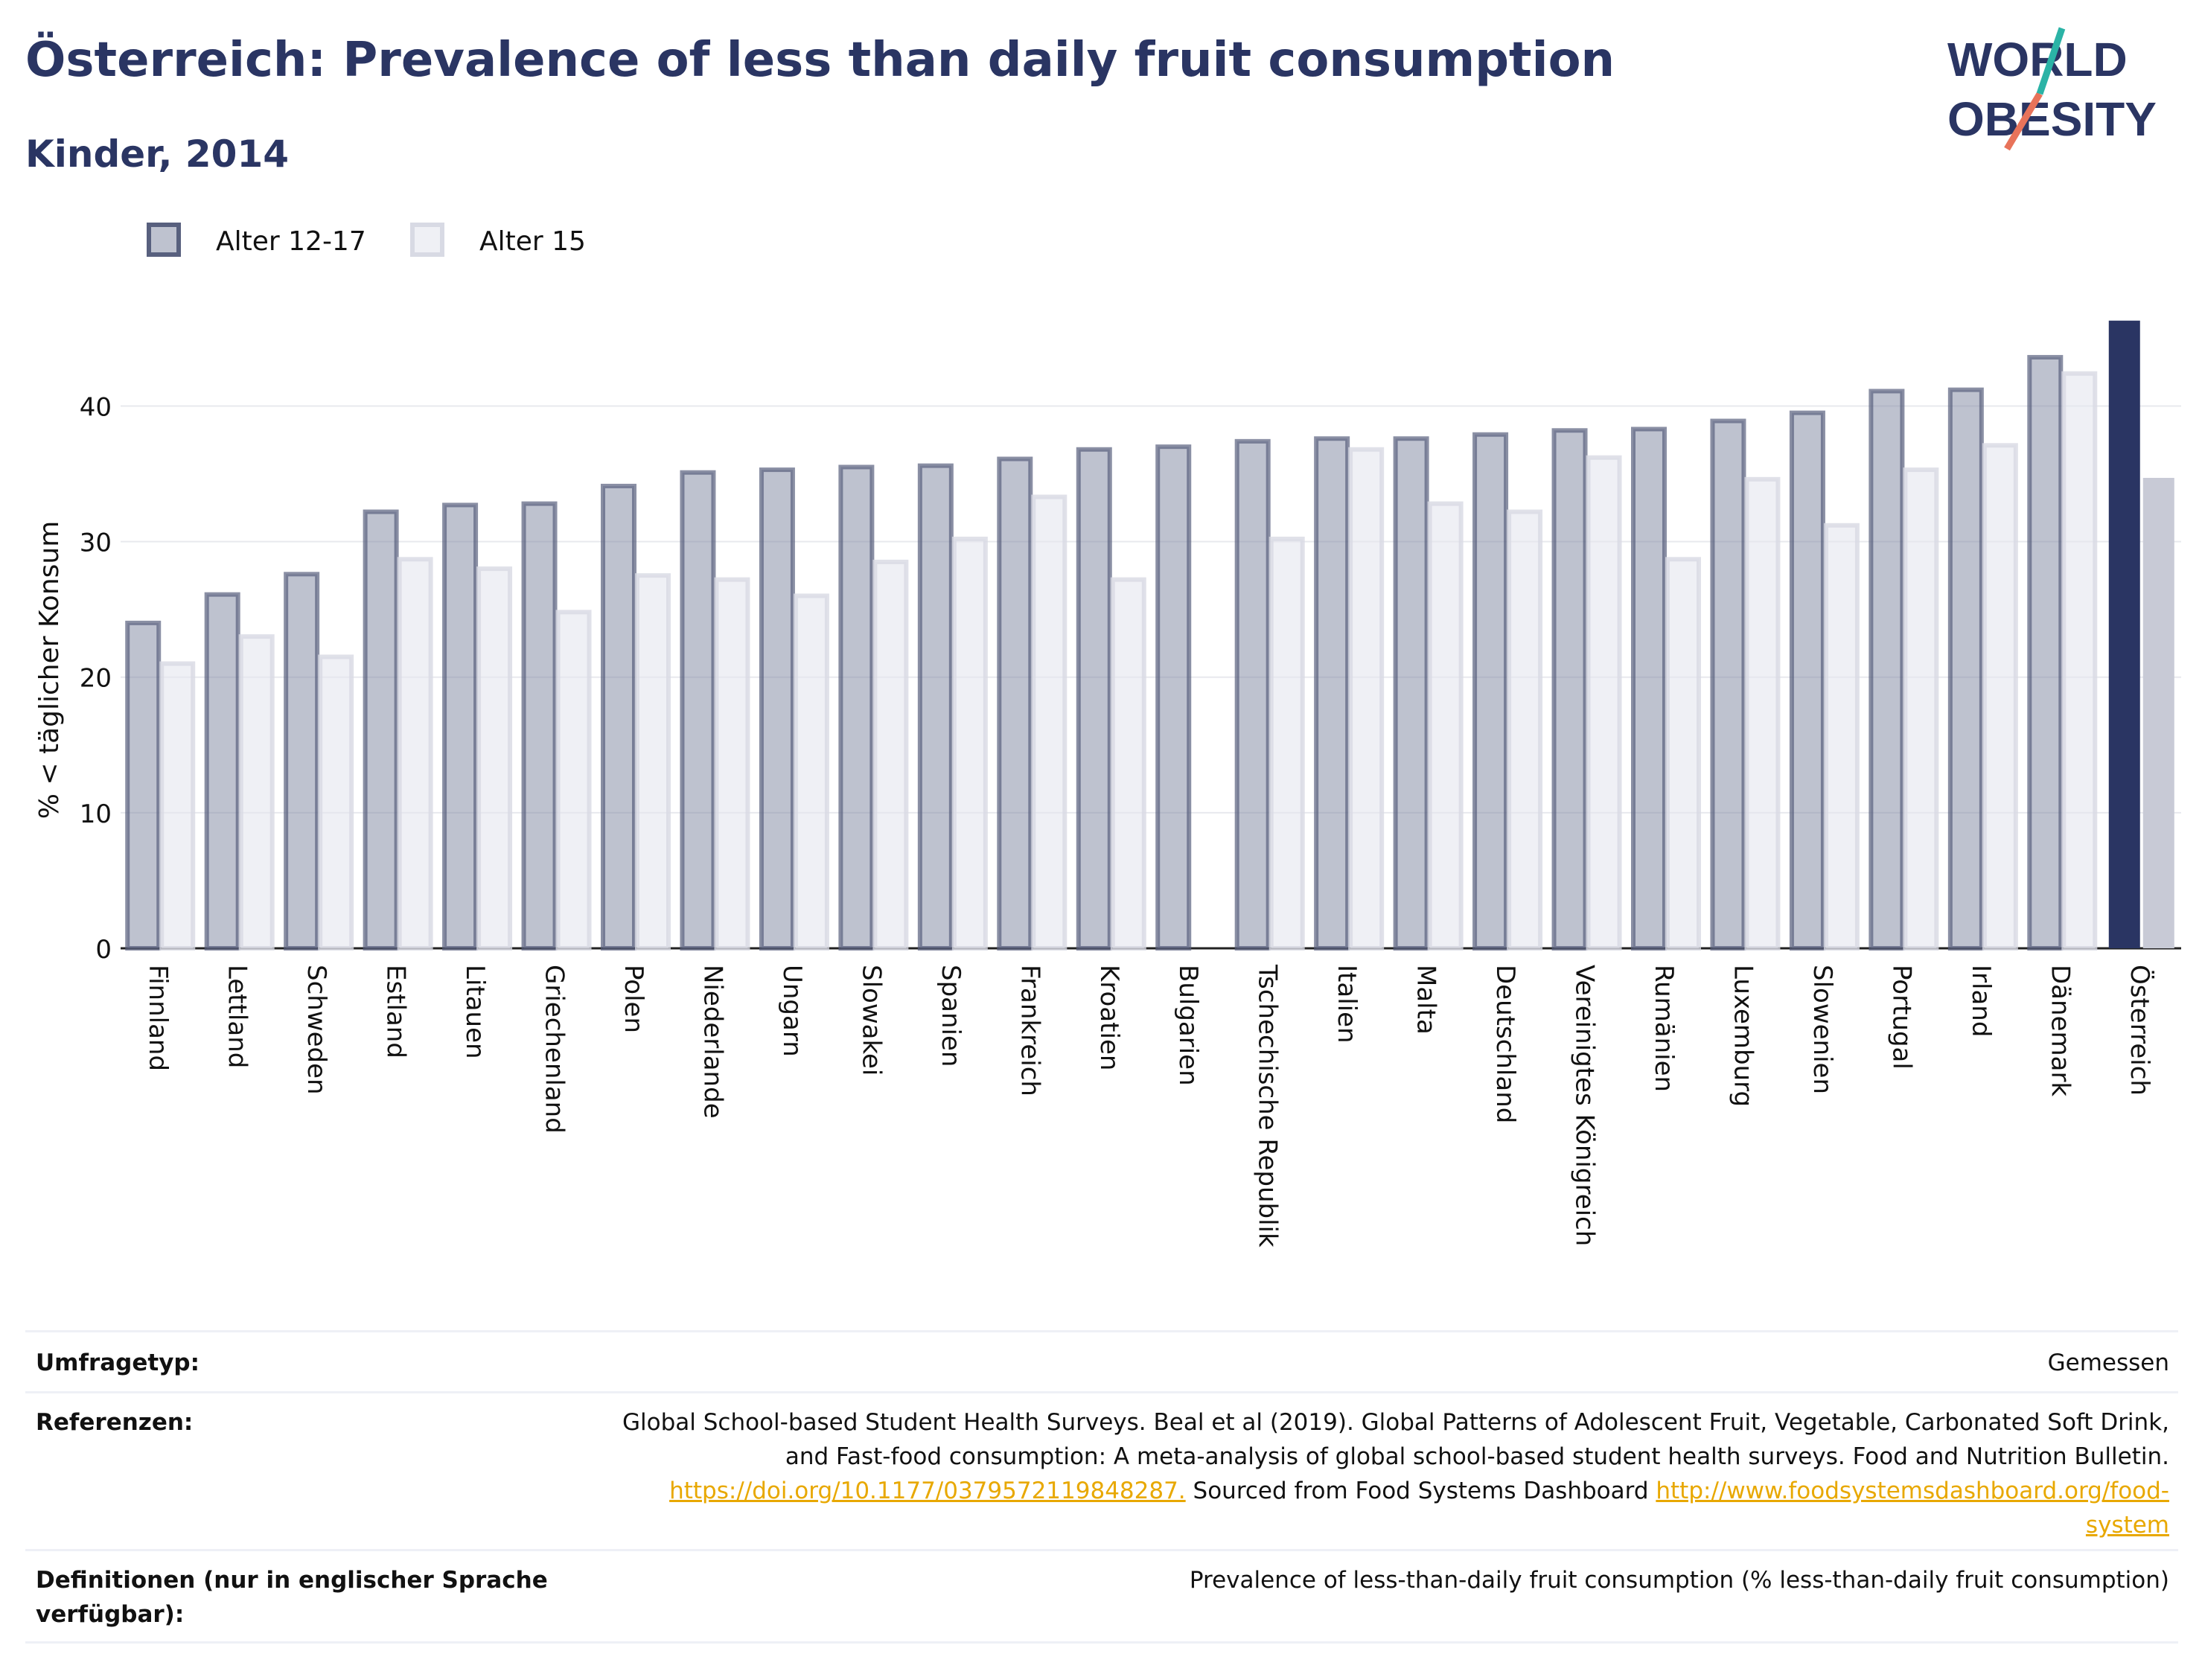 The width and height of the screenshot is (2202, 1680). What do you see at coordinates (157, 154) in the screenshot?
I see `chart-subtitle: Kinder, 2014` at bounding box center [157, 154].